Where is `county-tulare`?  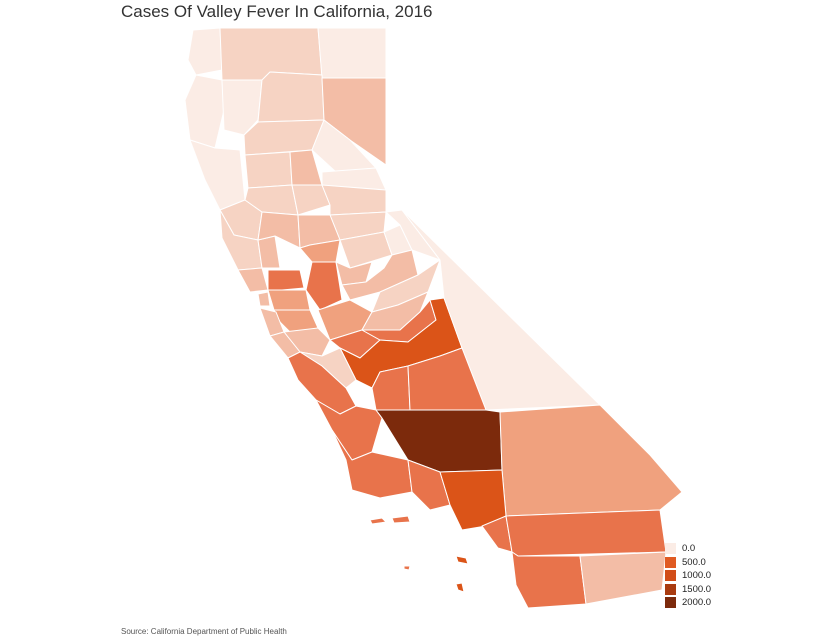 county-tulare is located at coordinates (447, 379).